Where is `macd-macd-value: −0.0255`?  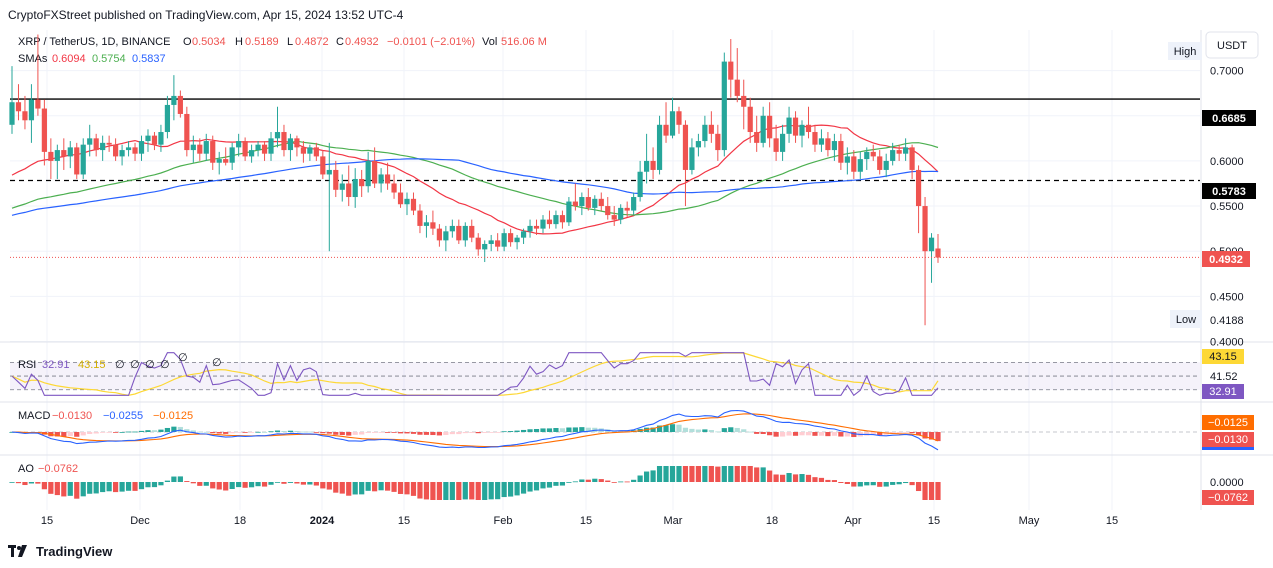 macd-macd-value: −0.0255 is located at coordinates (123, 416).